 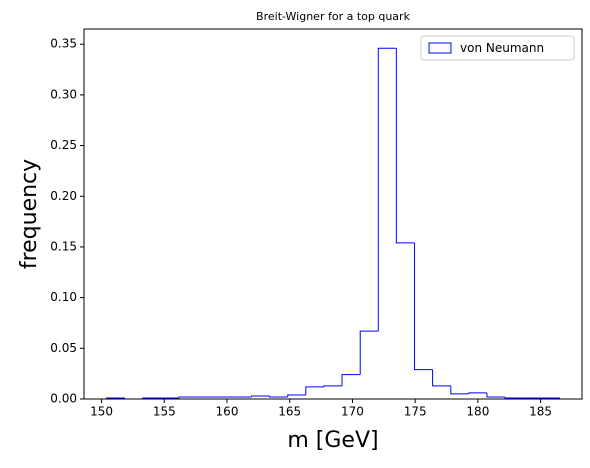 I want to click on y-tick-label: 0.35, so click(x=63, y=44).